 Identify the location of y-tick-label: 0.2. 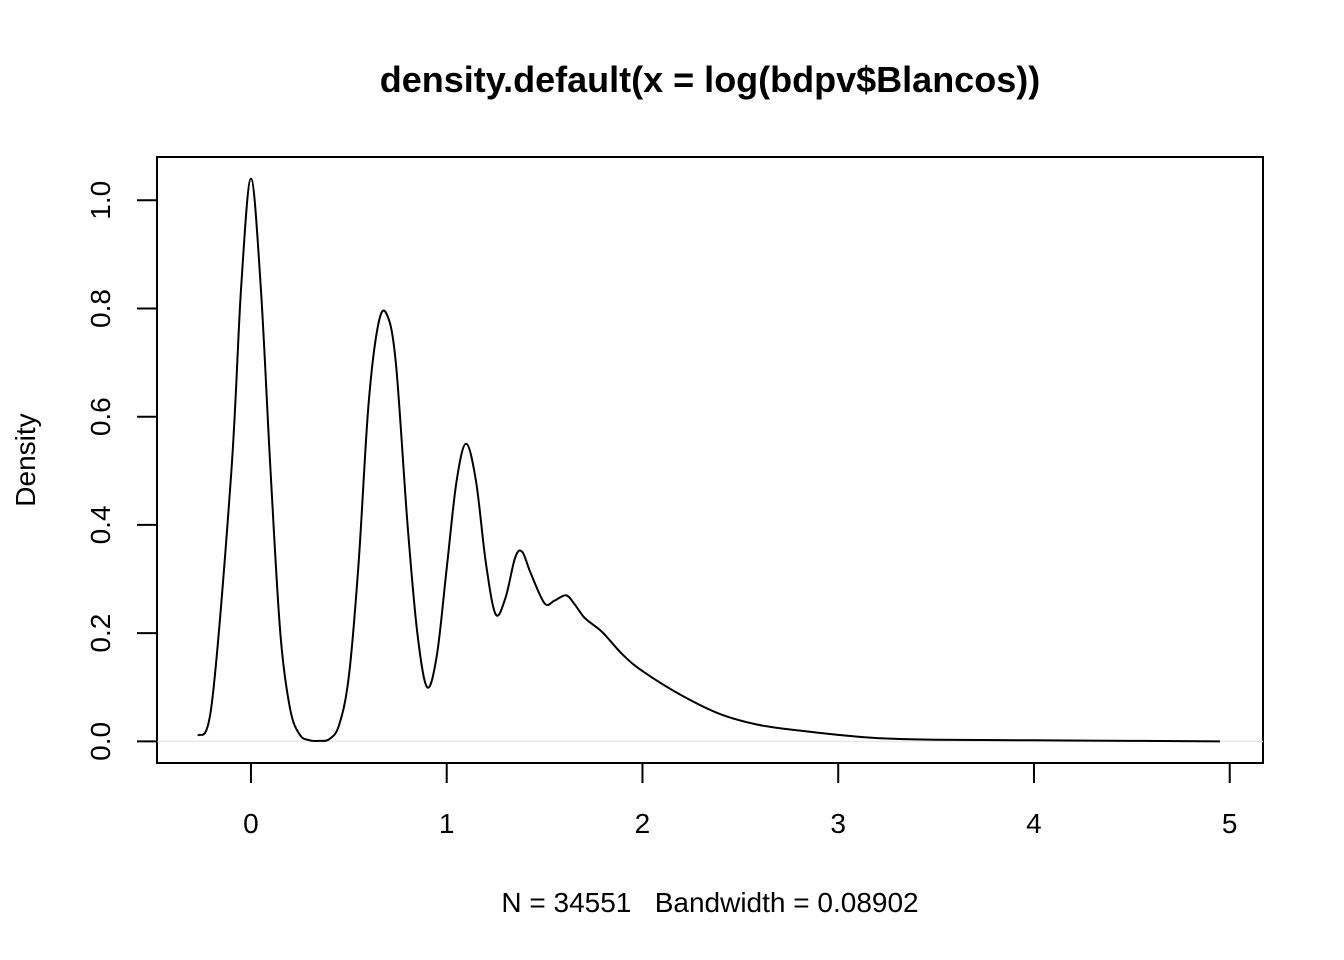
(100, 633).